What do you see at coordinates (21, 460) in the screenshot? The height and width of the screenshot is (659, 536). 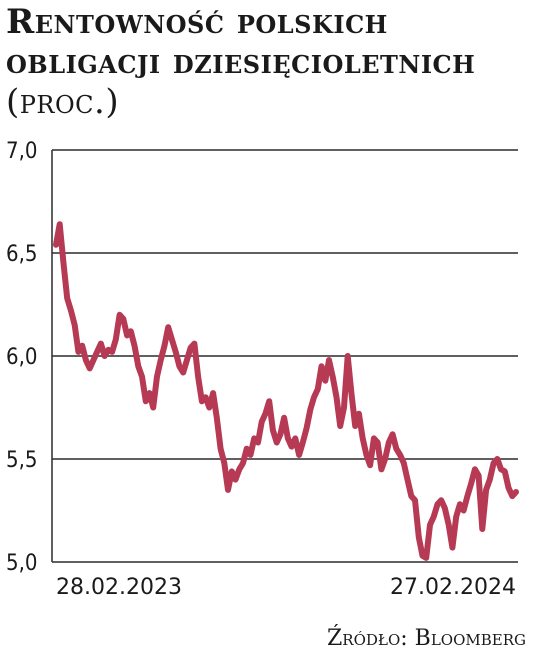 I see `y-tick-label: 5,5` at bounding box center [21, 460].